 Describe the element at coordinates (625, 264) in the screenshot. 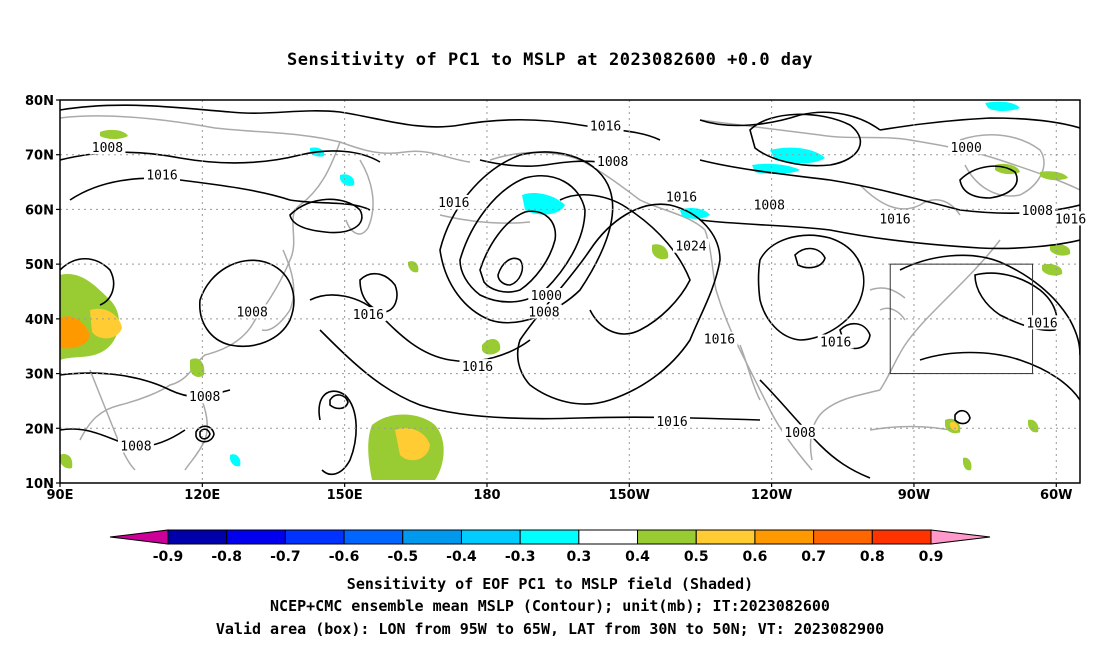

I see `contour-1024-high` at that location.